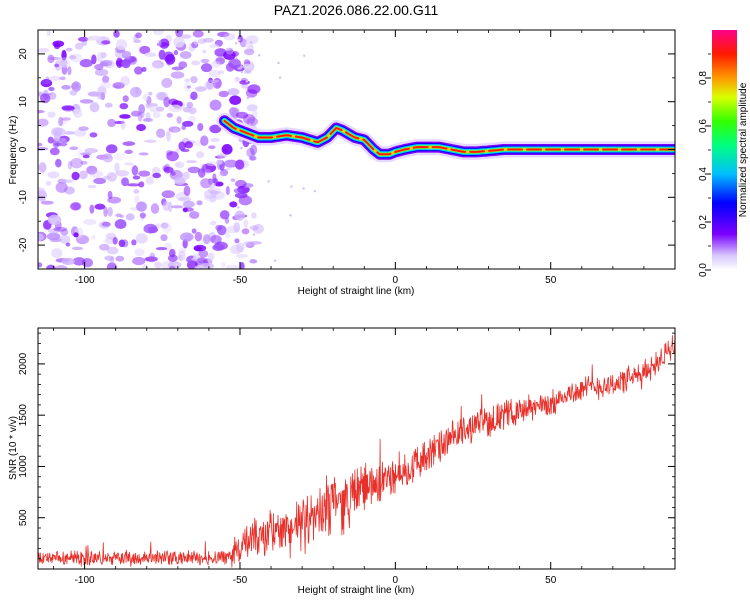 Image resolution: width=750 pixels, height=605 pixels. Describe the element at coordinates (396, 580) in the screenshot. I see `snr-x-tick-label: 0` at that location.